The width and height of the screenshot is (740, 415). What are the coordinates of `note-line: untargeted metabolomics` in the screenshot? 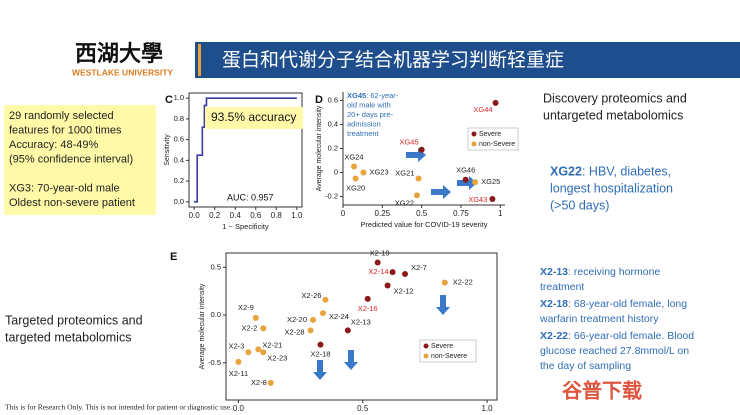 It's located at (613, 115).